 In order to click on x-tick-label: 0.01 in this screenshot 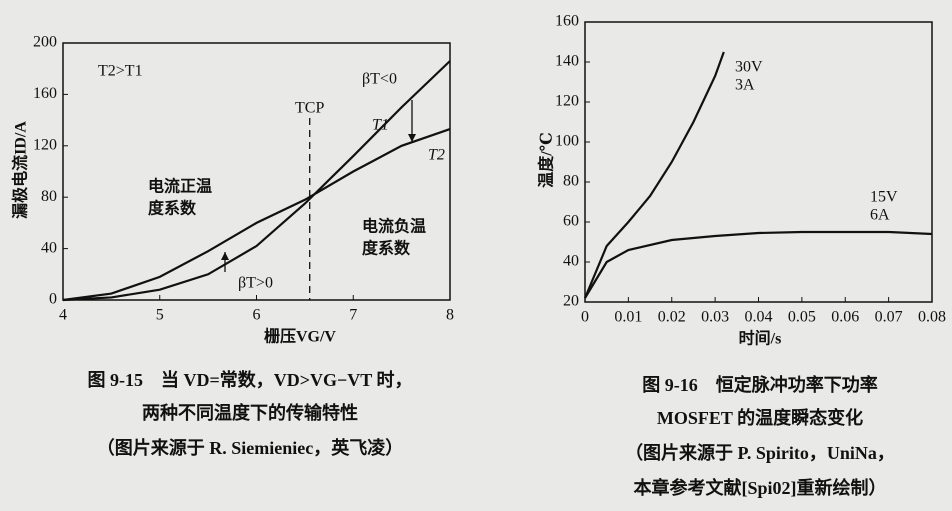, I will do `click(628, 317)`.